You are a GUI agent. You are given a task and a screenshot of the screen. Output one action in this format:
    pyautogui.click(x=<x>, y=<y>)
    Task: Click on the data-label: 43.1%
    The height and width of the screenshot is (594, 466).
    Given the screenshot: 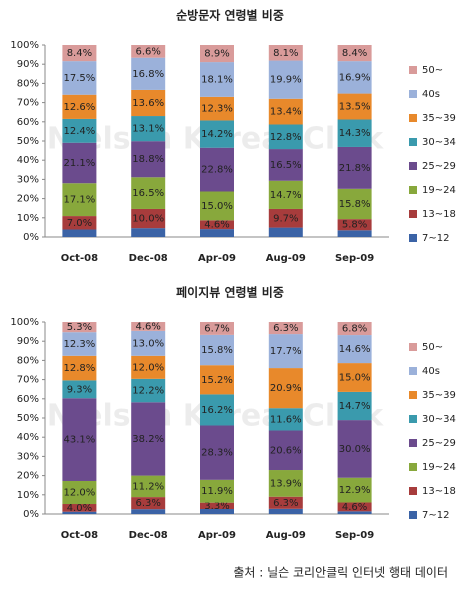 What is the action you would take?
    pyautogui.click(x=80, y=440)
    